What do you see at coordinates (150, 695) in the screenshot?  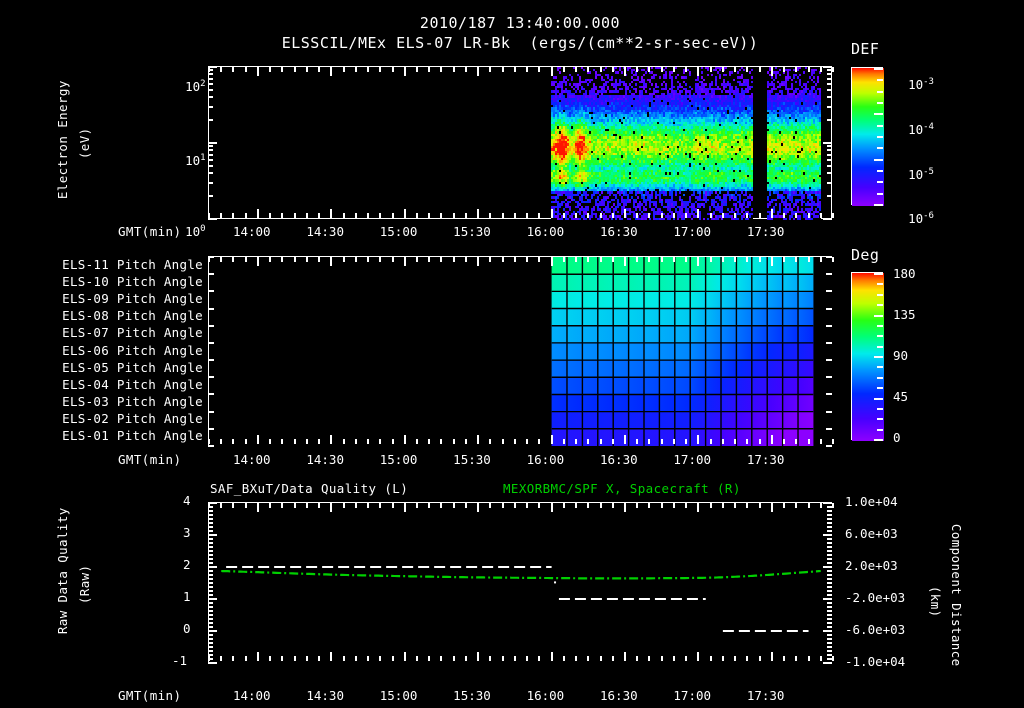 I see `bottom-xlabel: GMT(min)` at bounding box center [150, 695].